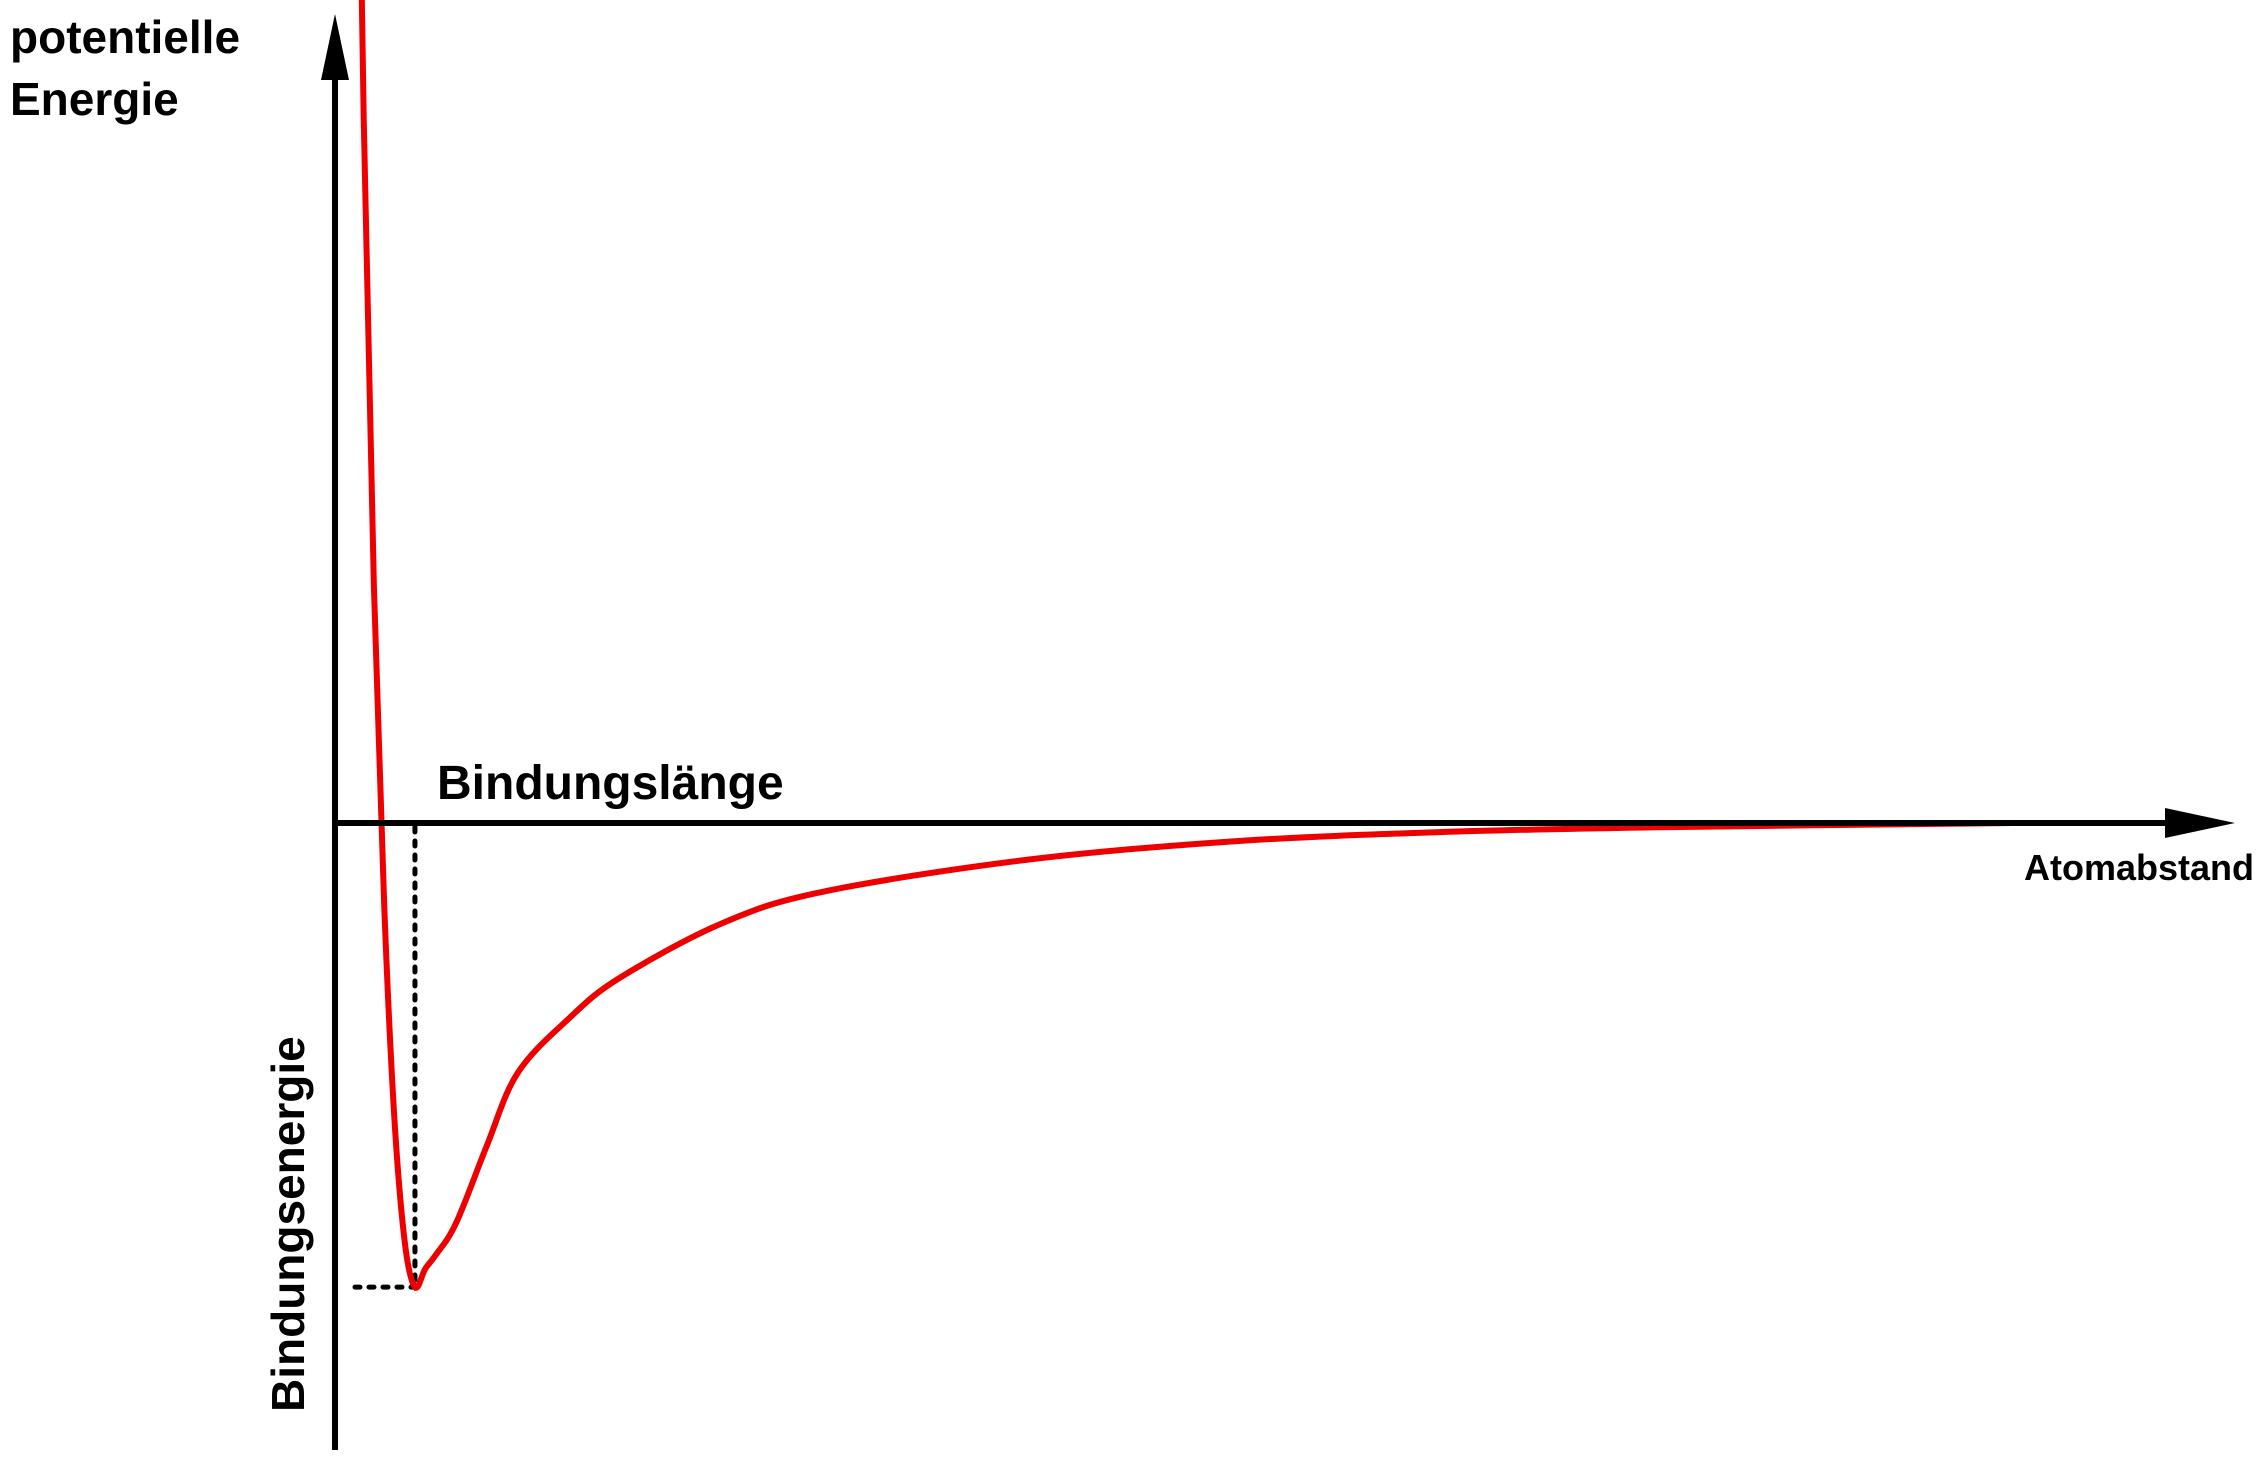 The width and height of the screenshot is (2256, 1458). I want to click on bond-energy-annotation: Bindungsenergie, so click(288, 1224).